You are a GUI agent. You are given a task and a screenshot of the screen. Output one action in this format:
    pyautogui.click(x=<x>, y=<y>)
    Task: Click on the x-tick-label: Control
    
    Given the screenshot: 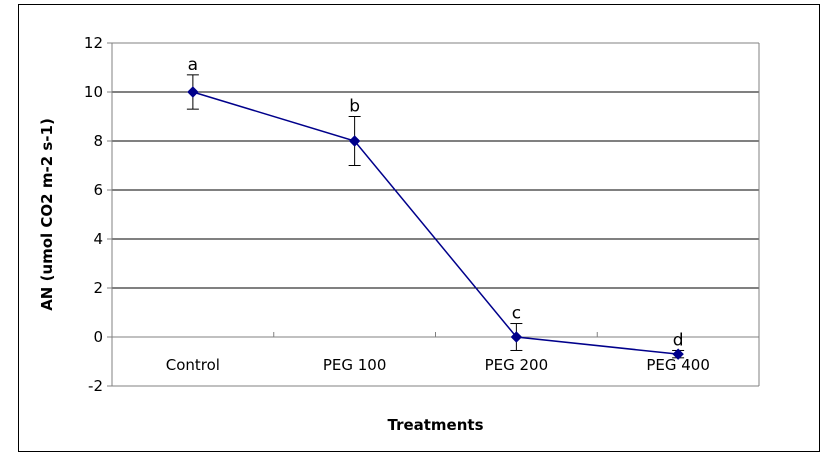 What is the action you would take?
    pyautogui.click(x=193, y=365)
    